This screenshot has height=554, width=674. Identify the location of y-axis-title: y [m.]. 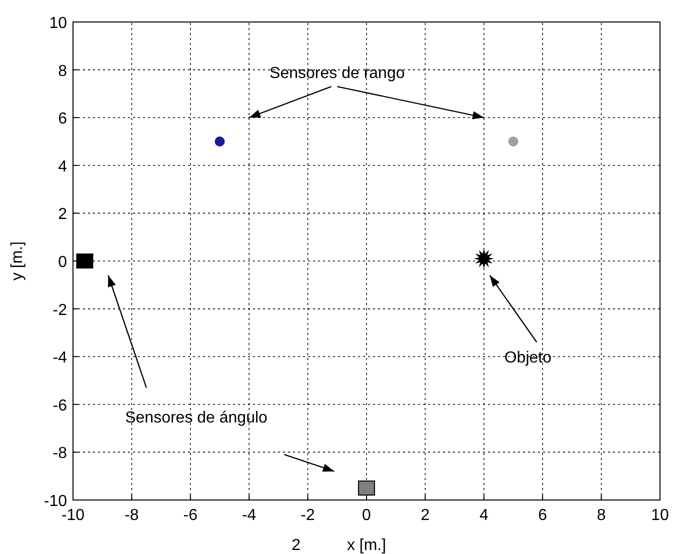
(17, 261).